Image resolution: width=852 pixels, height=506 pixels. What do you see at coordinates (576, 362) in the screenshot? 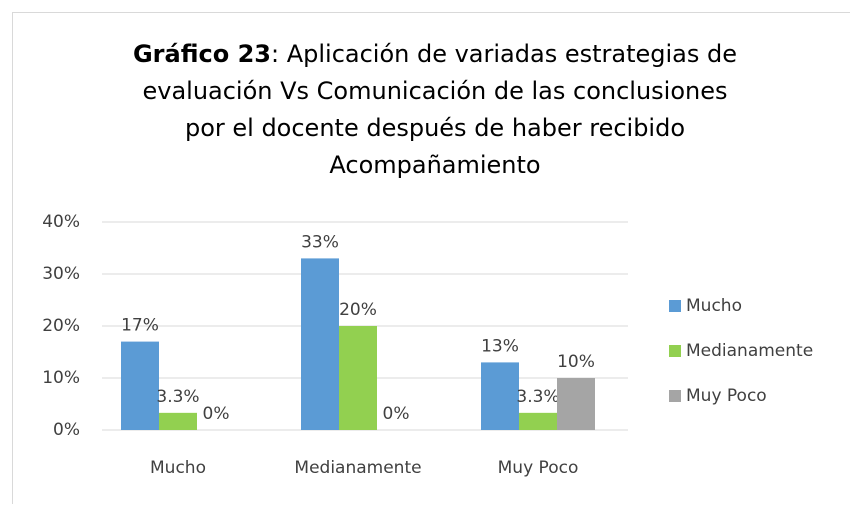
I see `value-label: 10%` at bounding box center [576, 362].